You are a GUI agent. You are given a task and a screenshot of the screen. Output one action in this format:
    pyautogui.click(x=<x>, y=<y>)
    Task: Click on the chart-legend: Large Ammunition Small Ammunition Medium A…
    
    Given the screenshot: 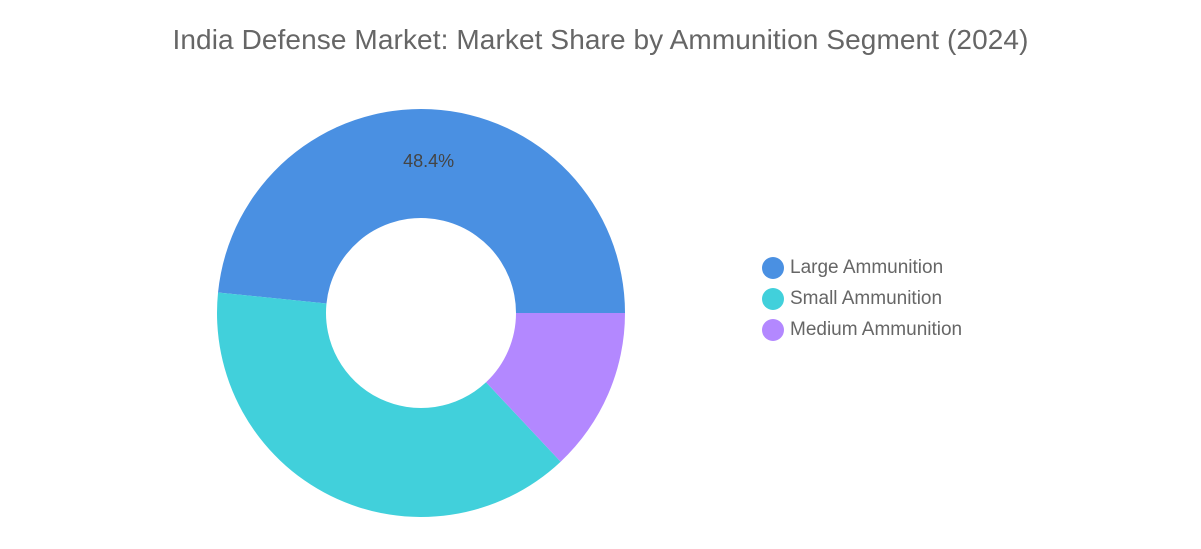 What is the action you would take?
    pyautogui.click(x=862, y=298)
    